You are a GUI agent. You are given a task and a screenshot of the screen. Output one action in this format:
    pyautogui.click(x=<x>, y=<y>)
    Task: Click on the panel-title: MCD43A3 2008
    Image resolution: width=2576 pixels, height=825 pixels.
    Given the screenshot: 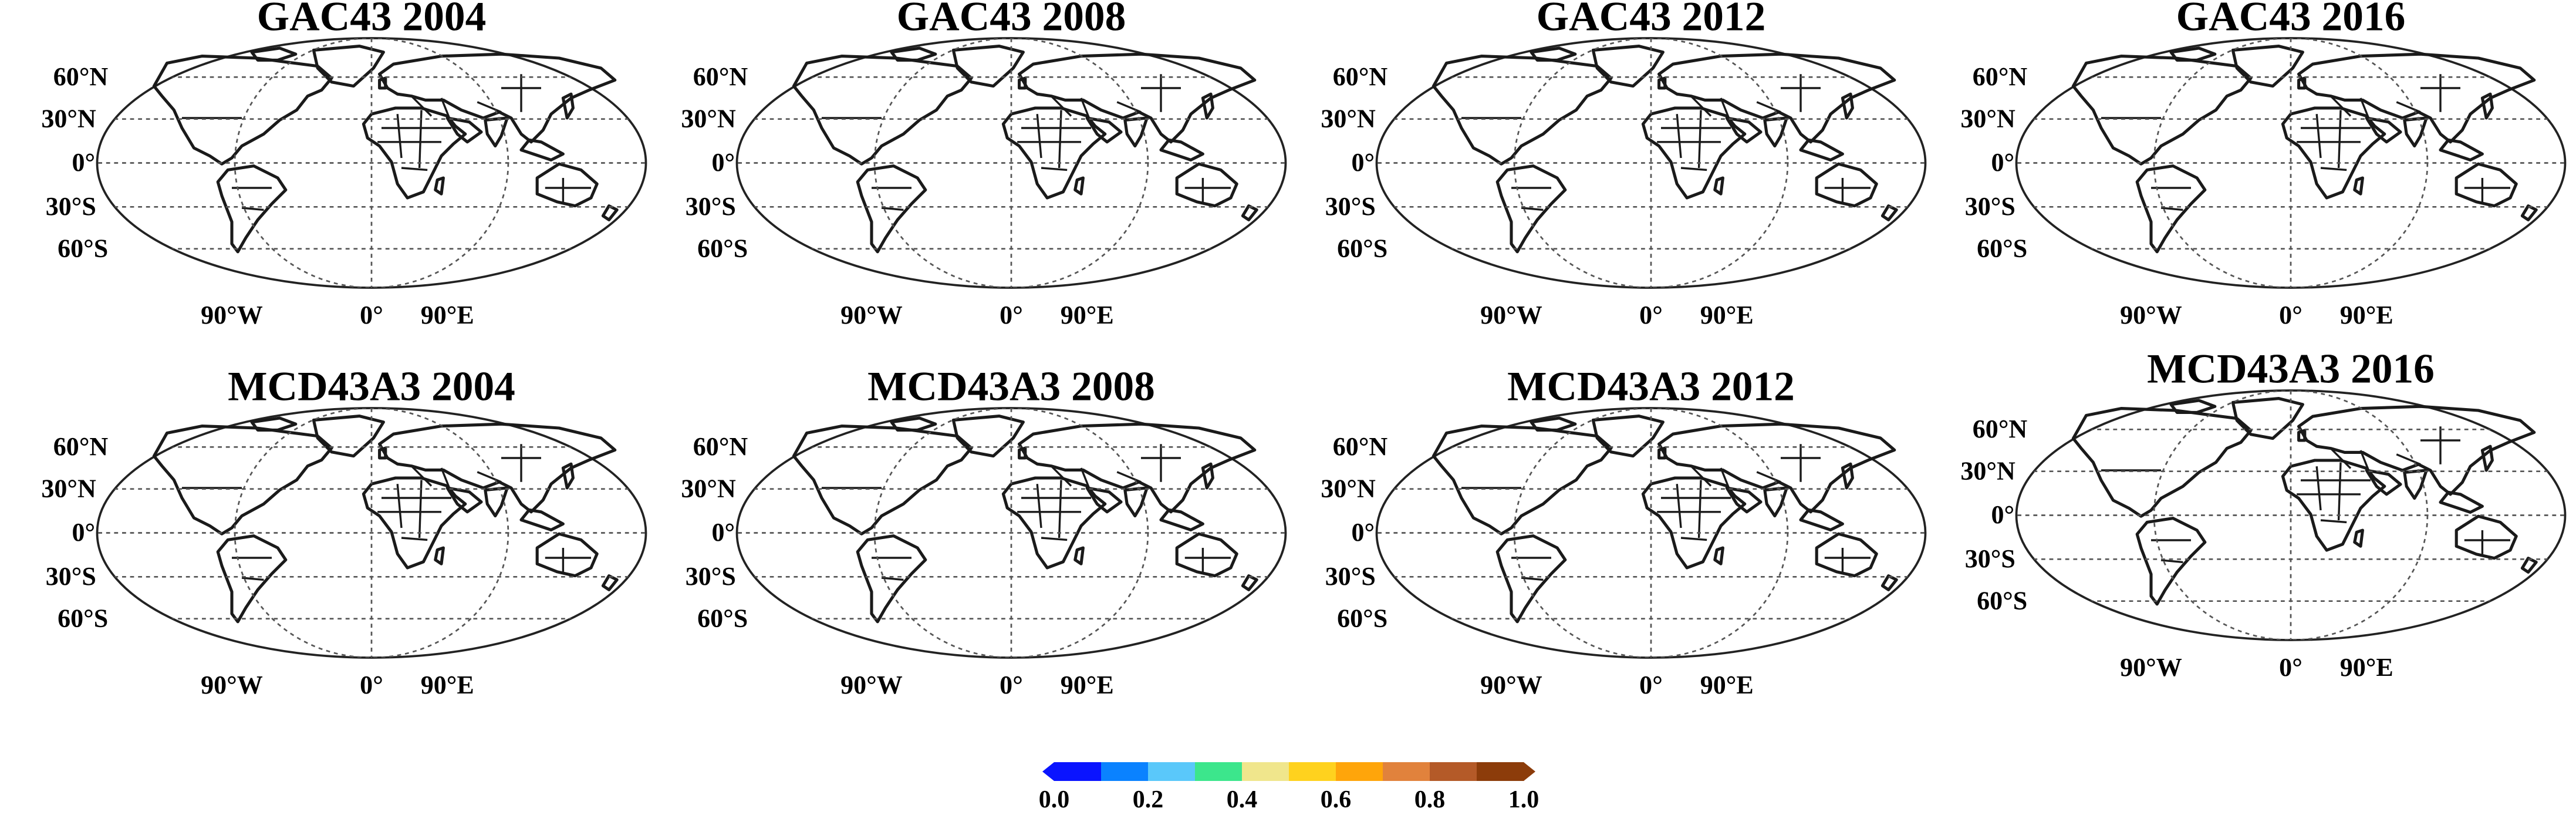 What is the action you would take?
    pyautogui.click(x=1011, y=386)
    